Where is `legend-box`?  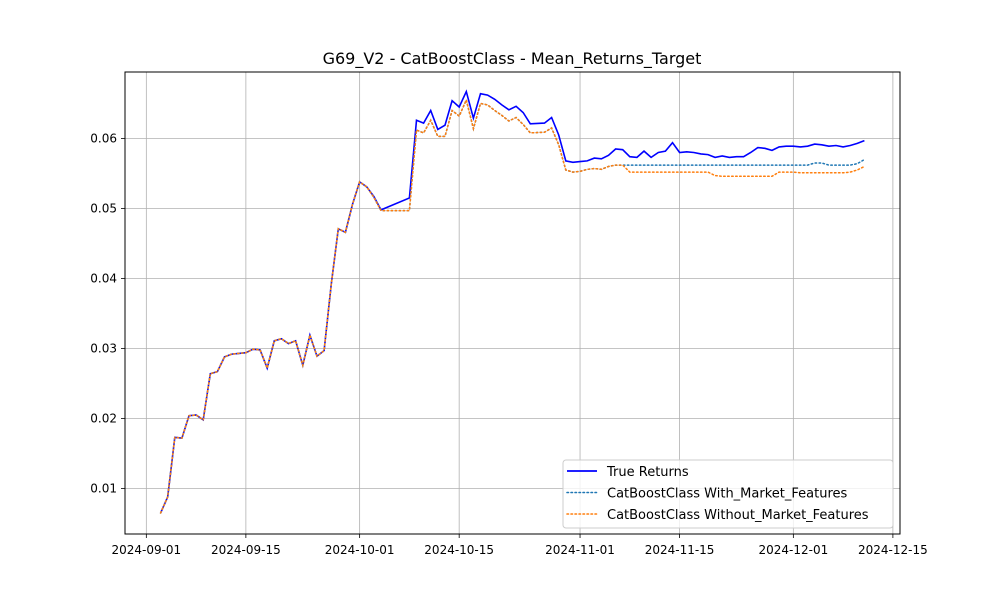 legend-box is located at coordinates (728, 494).